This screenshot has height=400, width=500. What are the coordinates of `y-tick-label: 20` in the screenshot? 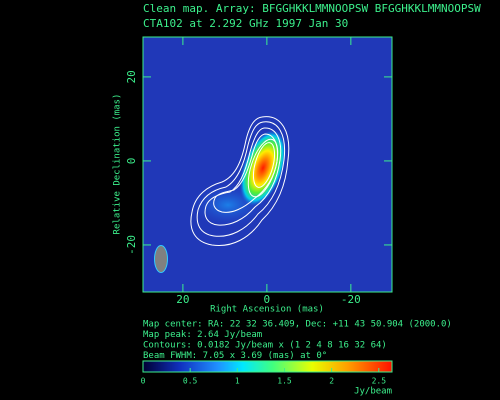 It's located at (131, 76).